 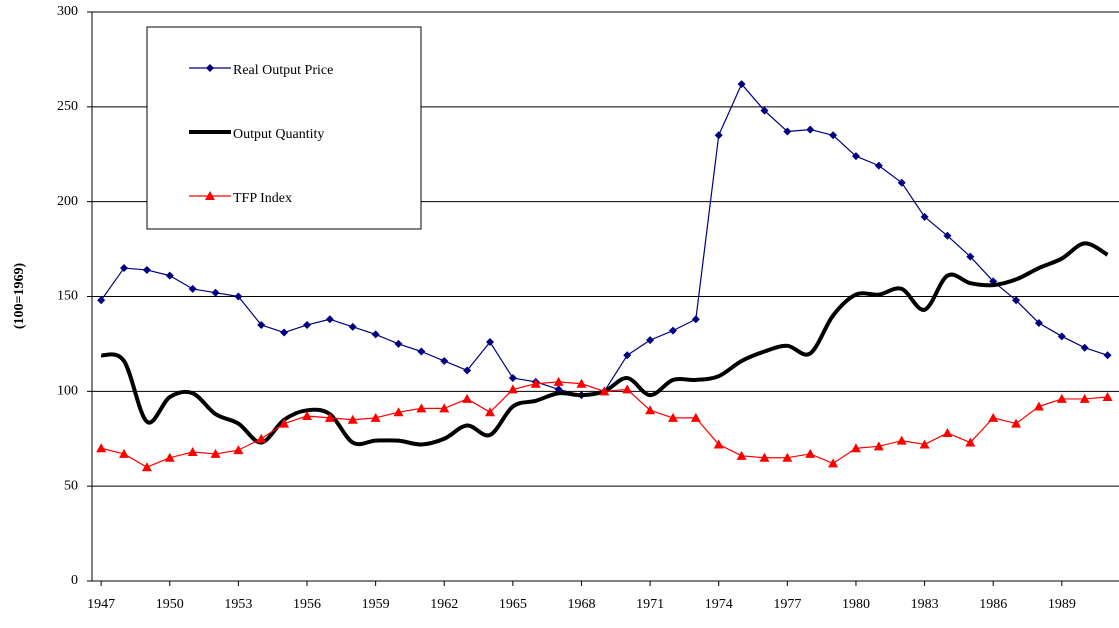 I want to click on x-tick-label: 1950, so click(x=170, y=604).